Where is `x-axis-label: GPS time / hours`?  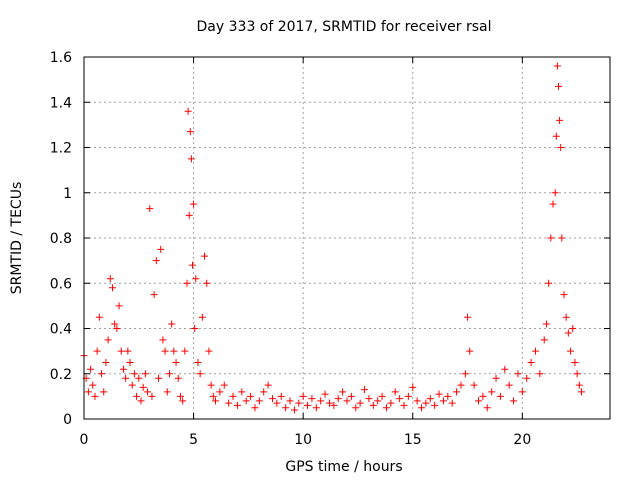
x-axis-label: GPS time / hours is located at coordinates (343, 467).